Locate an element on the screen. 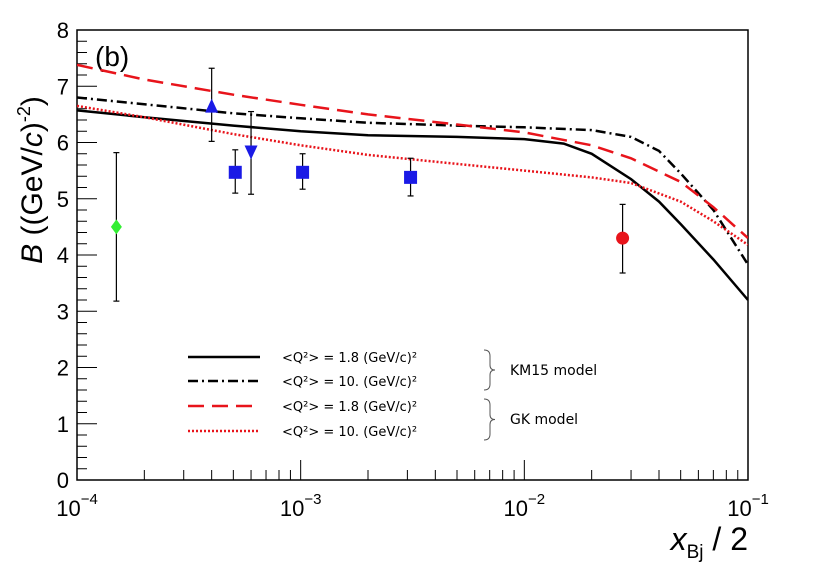 This screenshot has width=830, height=564. legend-label-4: <Q²> = 10. (GeV/c)² is located at coordinates (349, 432).